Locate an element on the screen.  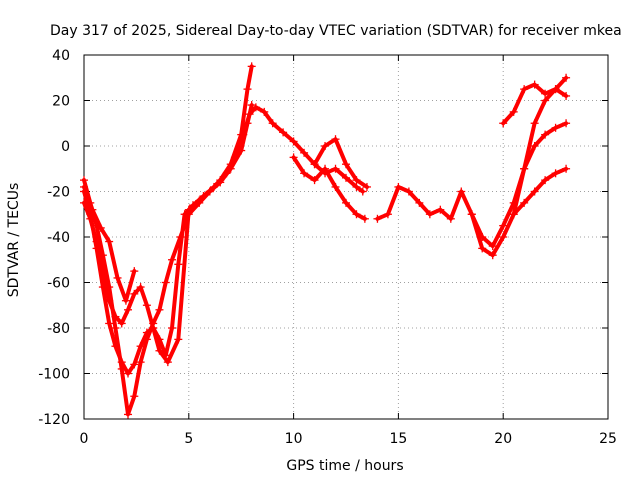
x-tick-label: 15 is located at coordinates (398, 439).